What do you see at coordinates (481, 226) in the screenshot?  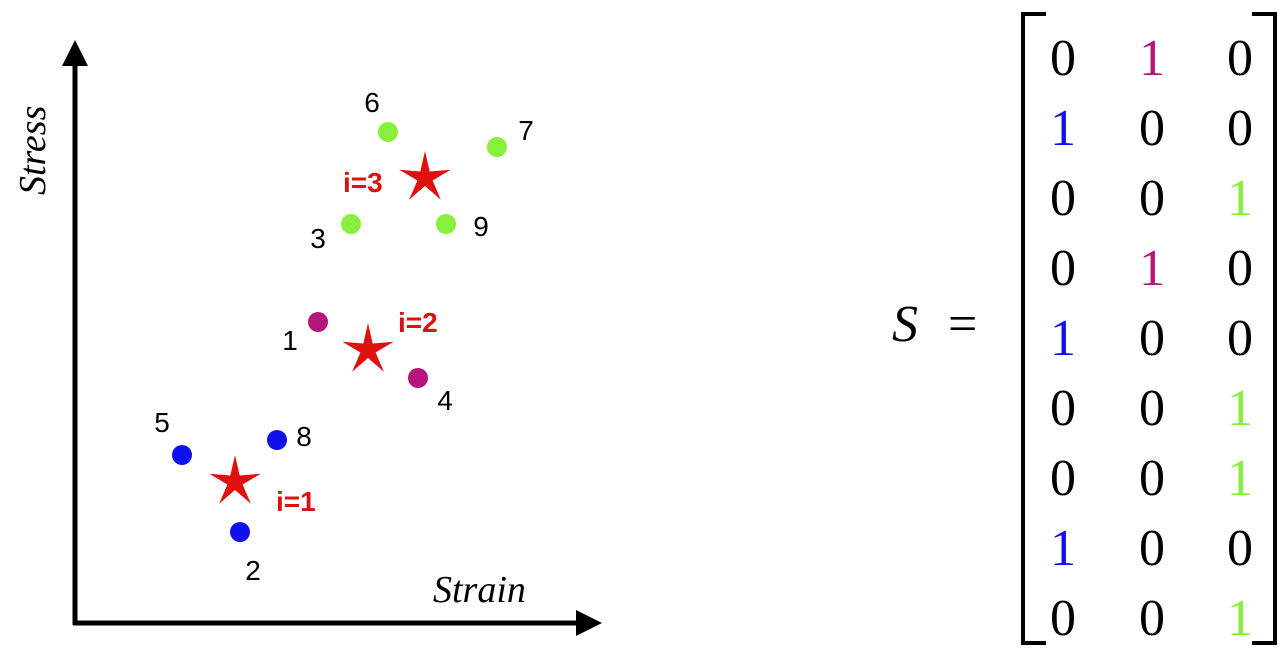 I see `data-point-label: 9` at bounding box center [481, 226].